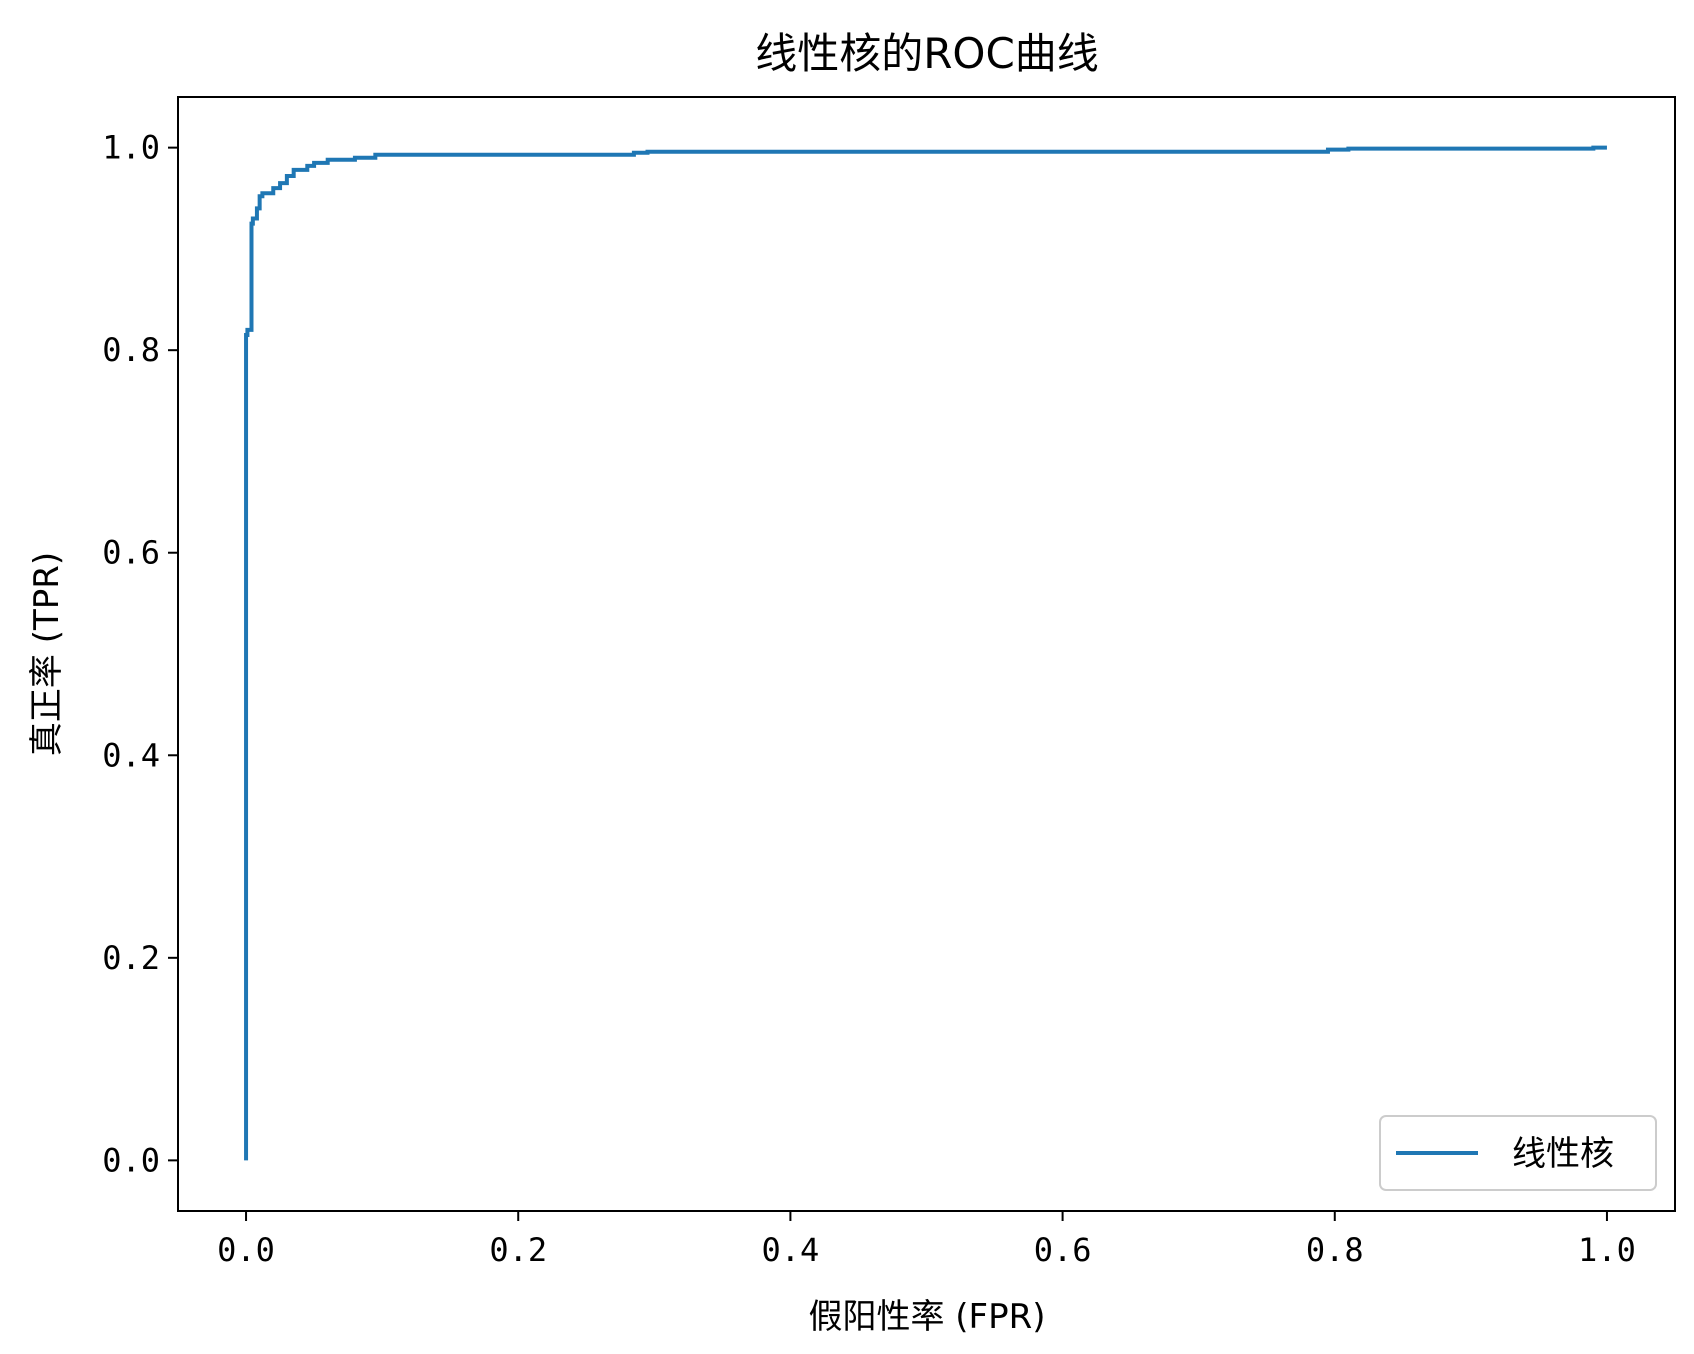  I want to click on x-tick-label: 0.2, so click(518, 1250).